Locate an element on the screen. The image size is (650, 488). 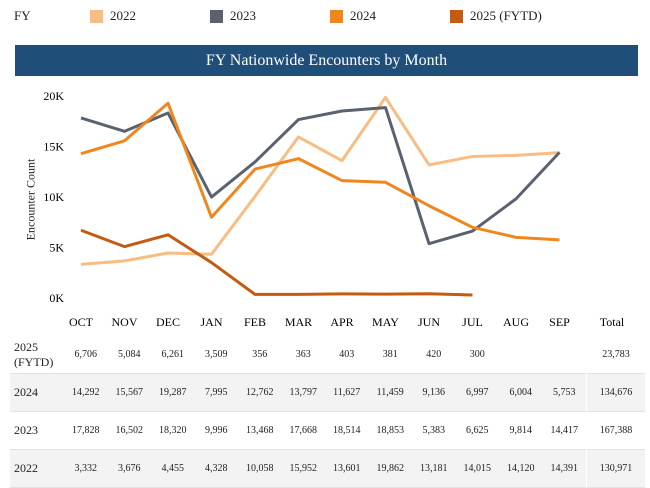
legend-item-2025: 2025 (FYTD) is located at coordinates (496, 16).